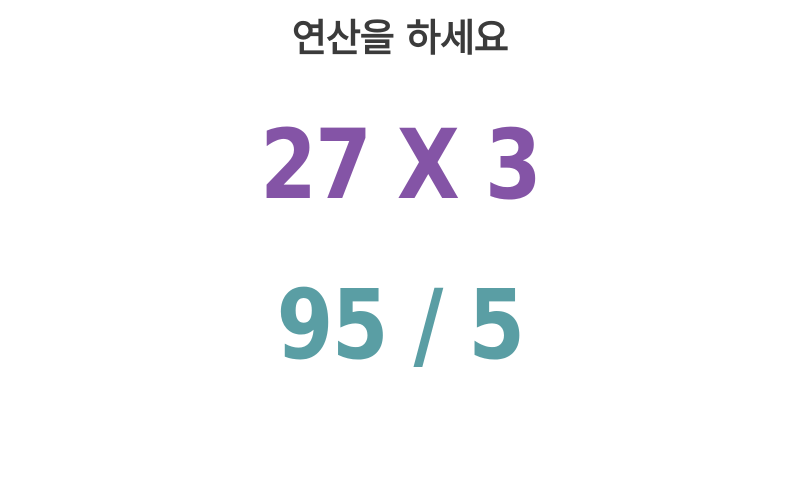 Image resolution: width=800 pixels, height=480 pixels. I want to click on math-problem-division: 95 / 5, so click(400, 325).